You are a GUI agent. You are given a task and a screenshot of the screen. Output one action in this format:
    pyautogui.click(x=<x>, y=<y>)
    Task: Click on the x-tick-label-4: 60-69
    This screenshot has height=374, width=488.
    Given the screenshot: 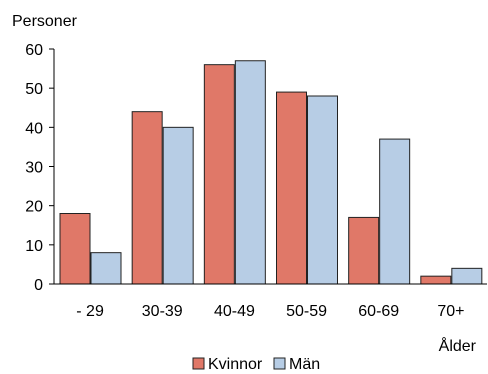 What is the action you would take?
    pyautogui.click(x=378, y=311)
    